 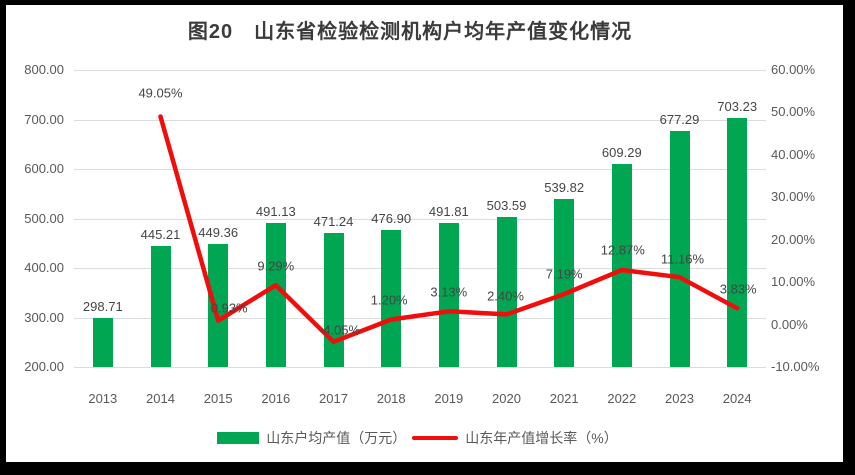 What do you see at coordinates (737, 398) in the screenshot?
I see `x-axis-tick: 2024` at bounding box center [737, 398].